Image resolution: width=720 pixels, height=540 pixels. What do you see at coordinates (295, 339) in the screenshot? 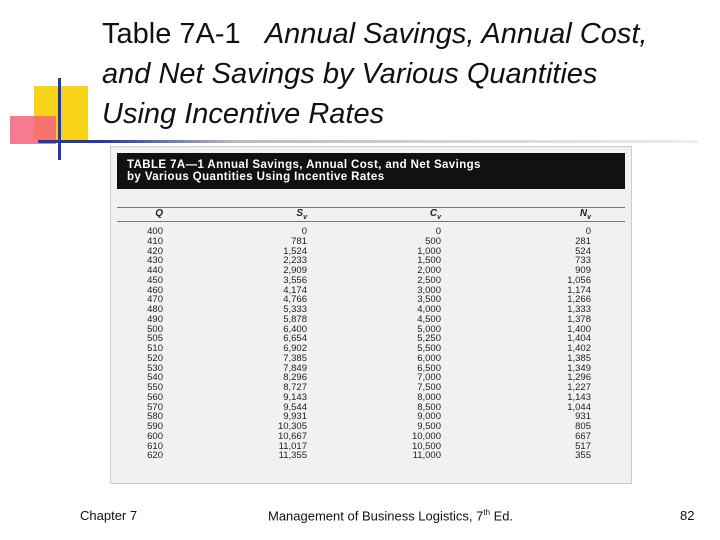
I see `table-cell: 6,654` at bounding box center [295, 339].